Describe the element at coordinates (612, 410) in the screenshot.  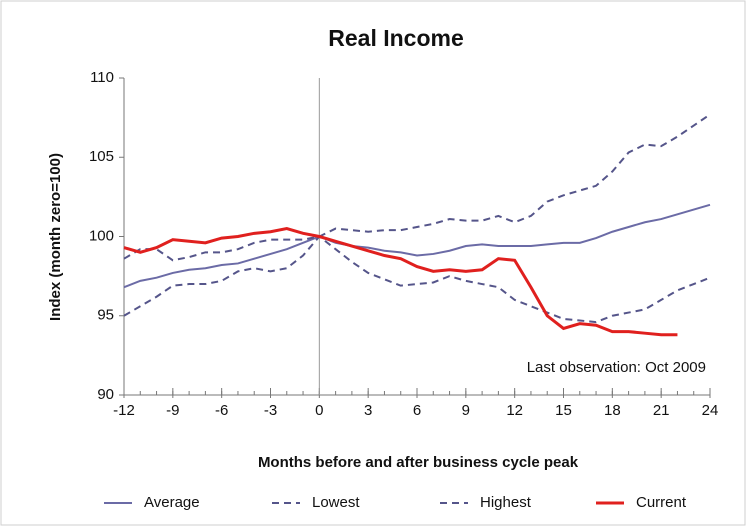
I see `x-tick-label: 18` at that location.